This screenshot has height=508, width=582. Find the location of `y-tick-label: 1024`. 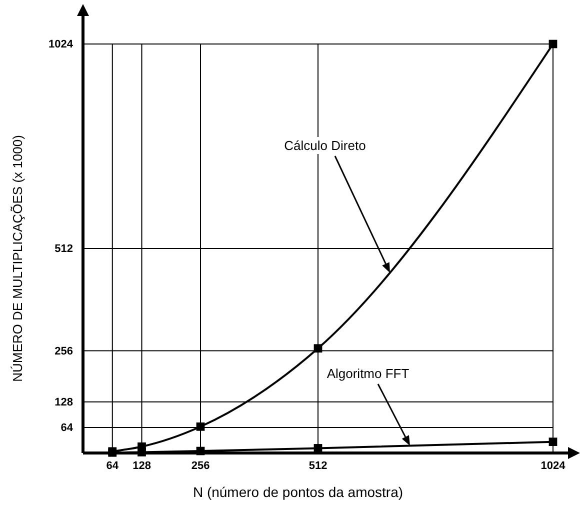

y-tick-label: 1024 is located at coordinates (61, 44).